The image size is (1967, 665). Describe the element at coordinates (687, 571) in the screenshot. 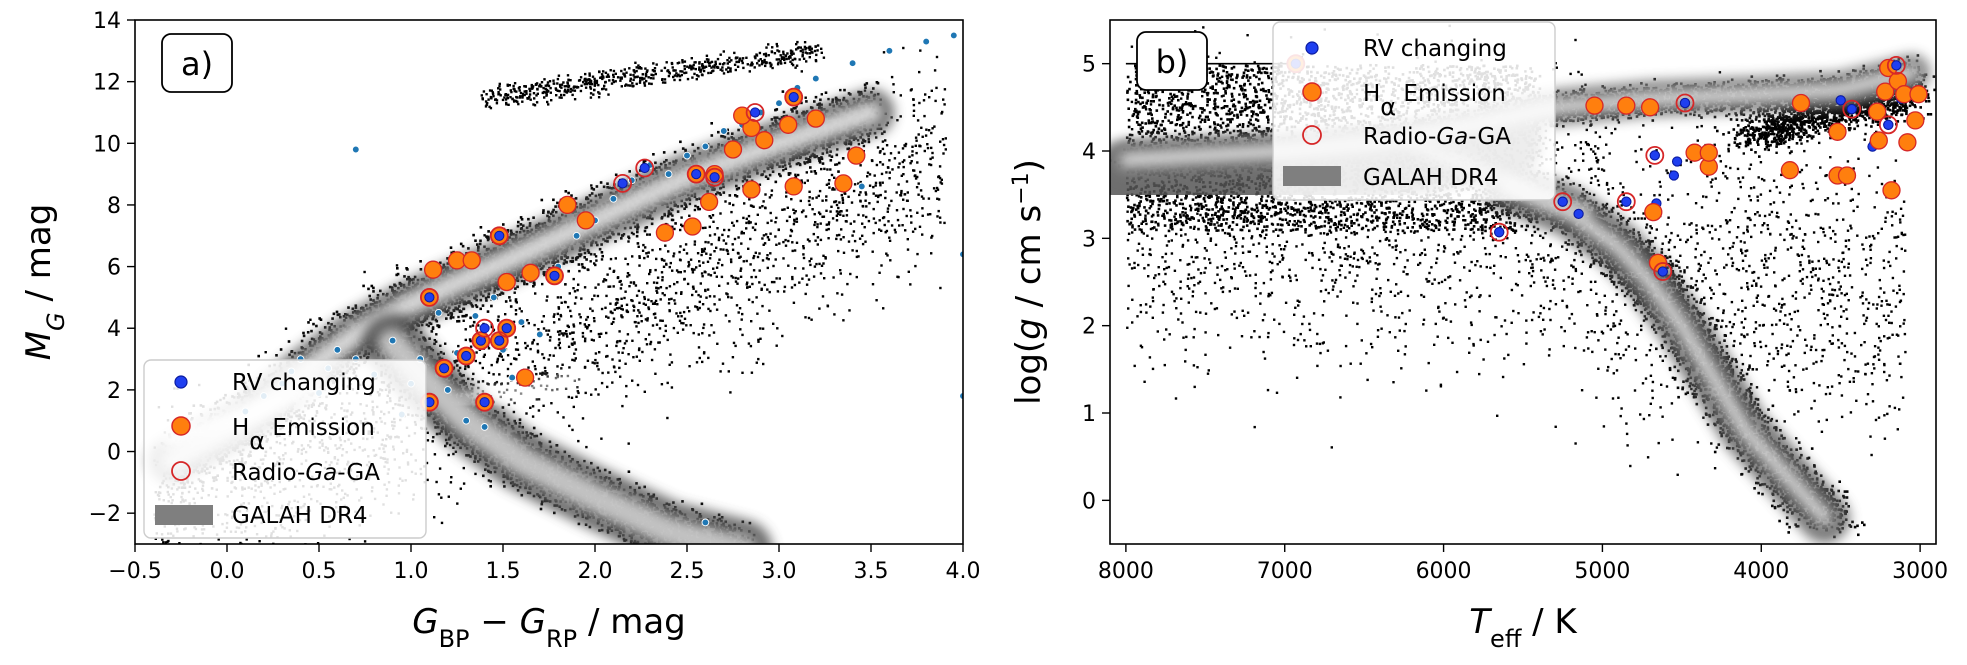

I see `x-tick-label-a: 2.5` at that location.